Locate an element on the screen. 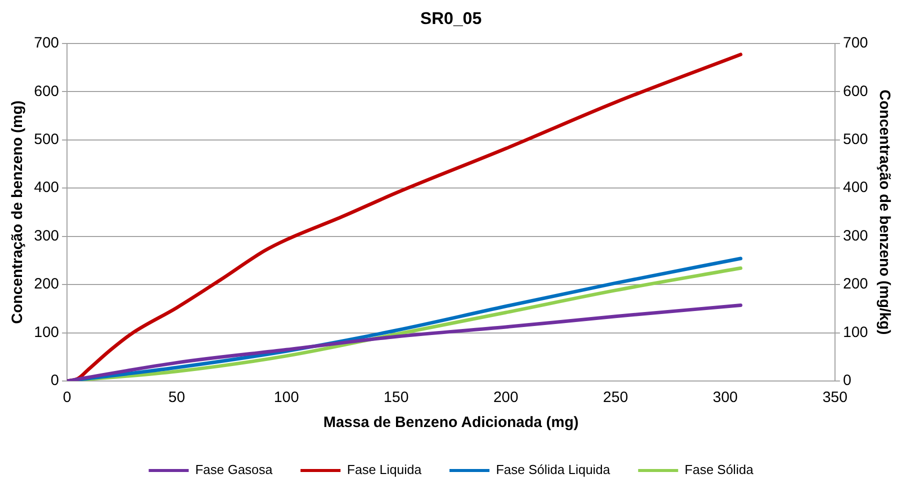 Image resolution: width=902 pixels, height=492 pixels. x-tick-label: 300 is located at coordinates (725, 397).